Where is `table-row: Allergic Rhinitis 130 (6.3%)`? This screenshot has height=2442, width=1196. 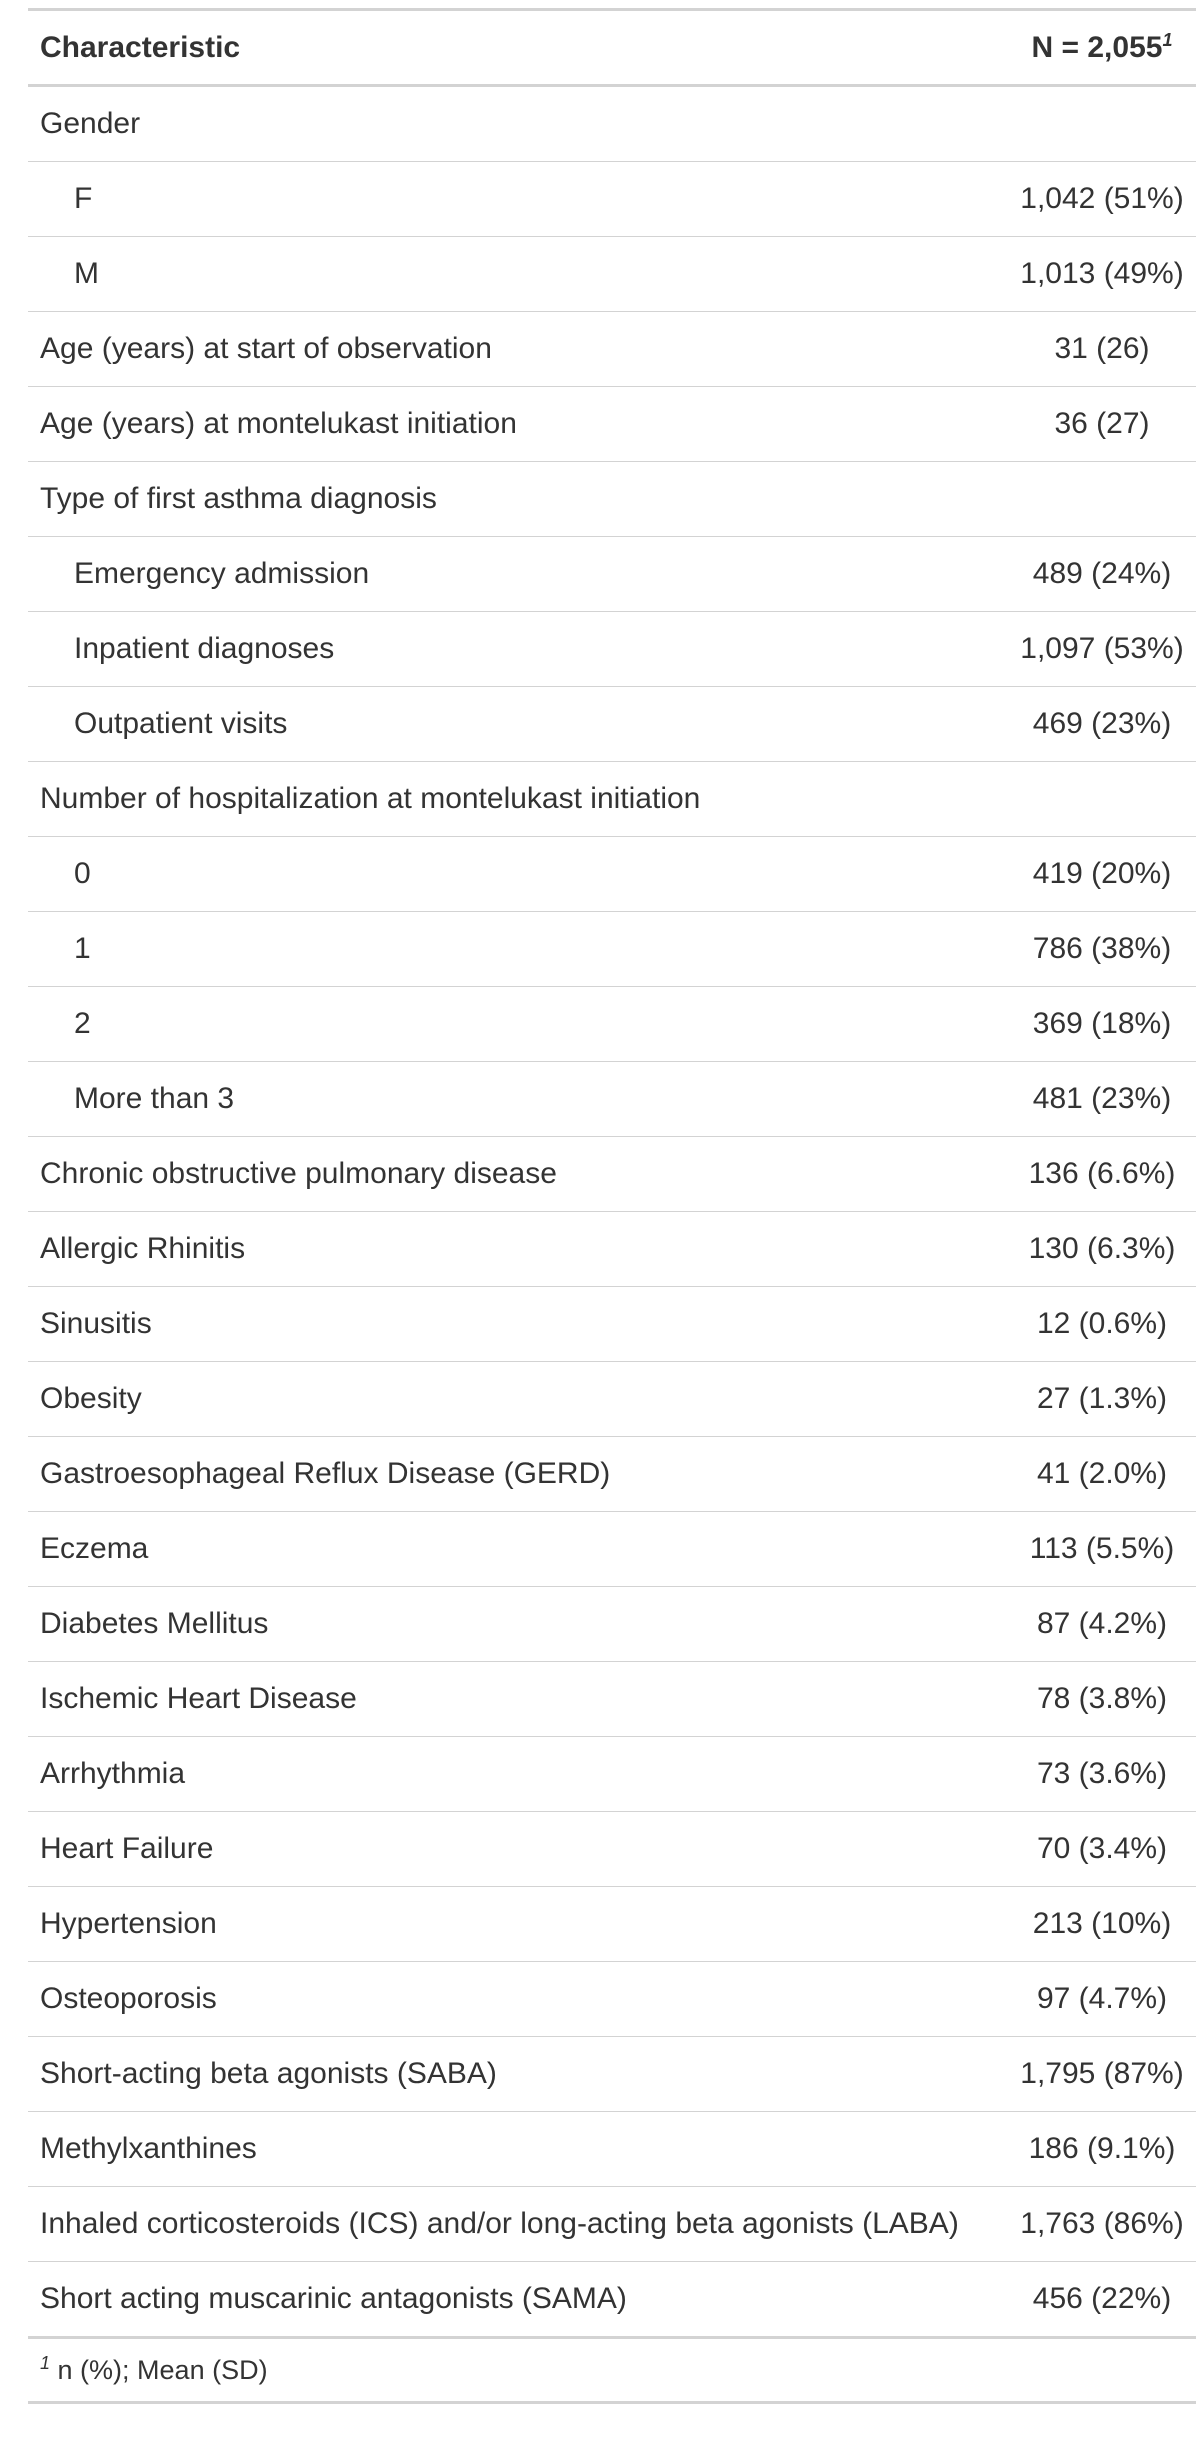 table-row: Allergic Rhinitis 130 (6.3%) is located at coordinates (612, 1249).